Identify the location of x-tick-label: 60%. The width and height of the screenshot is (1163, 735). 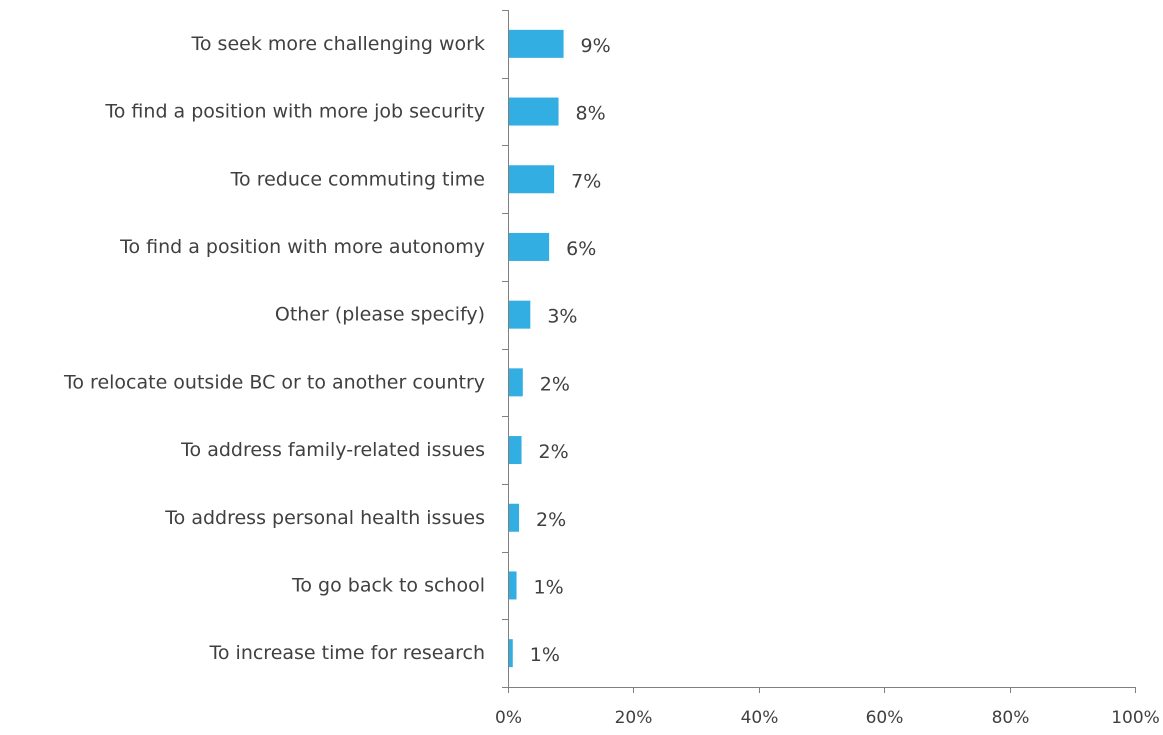
(885, 718).